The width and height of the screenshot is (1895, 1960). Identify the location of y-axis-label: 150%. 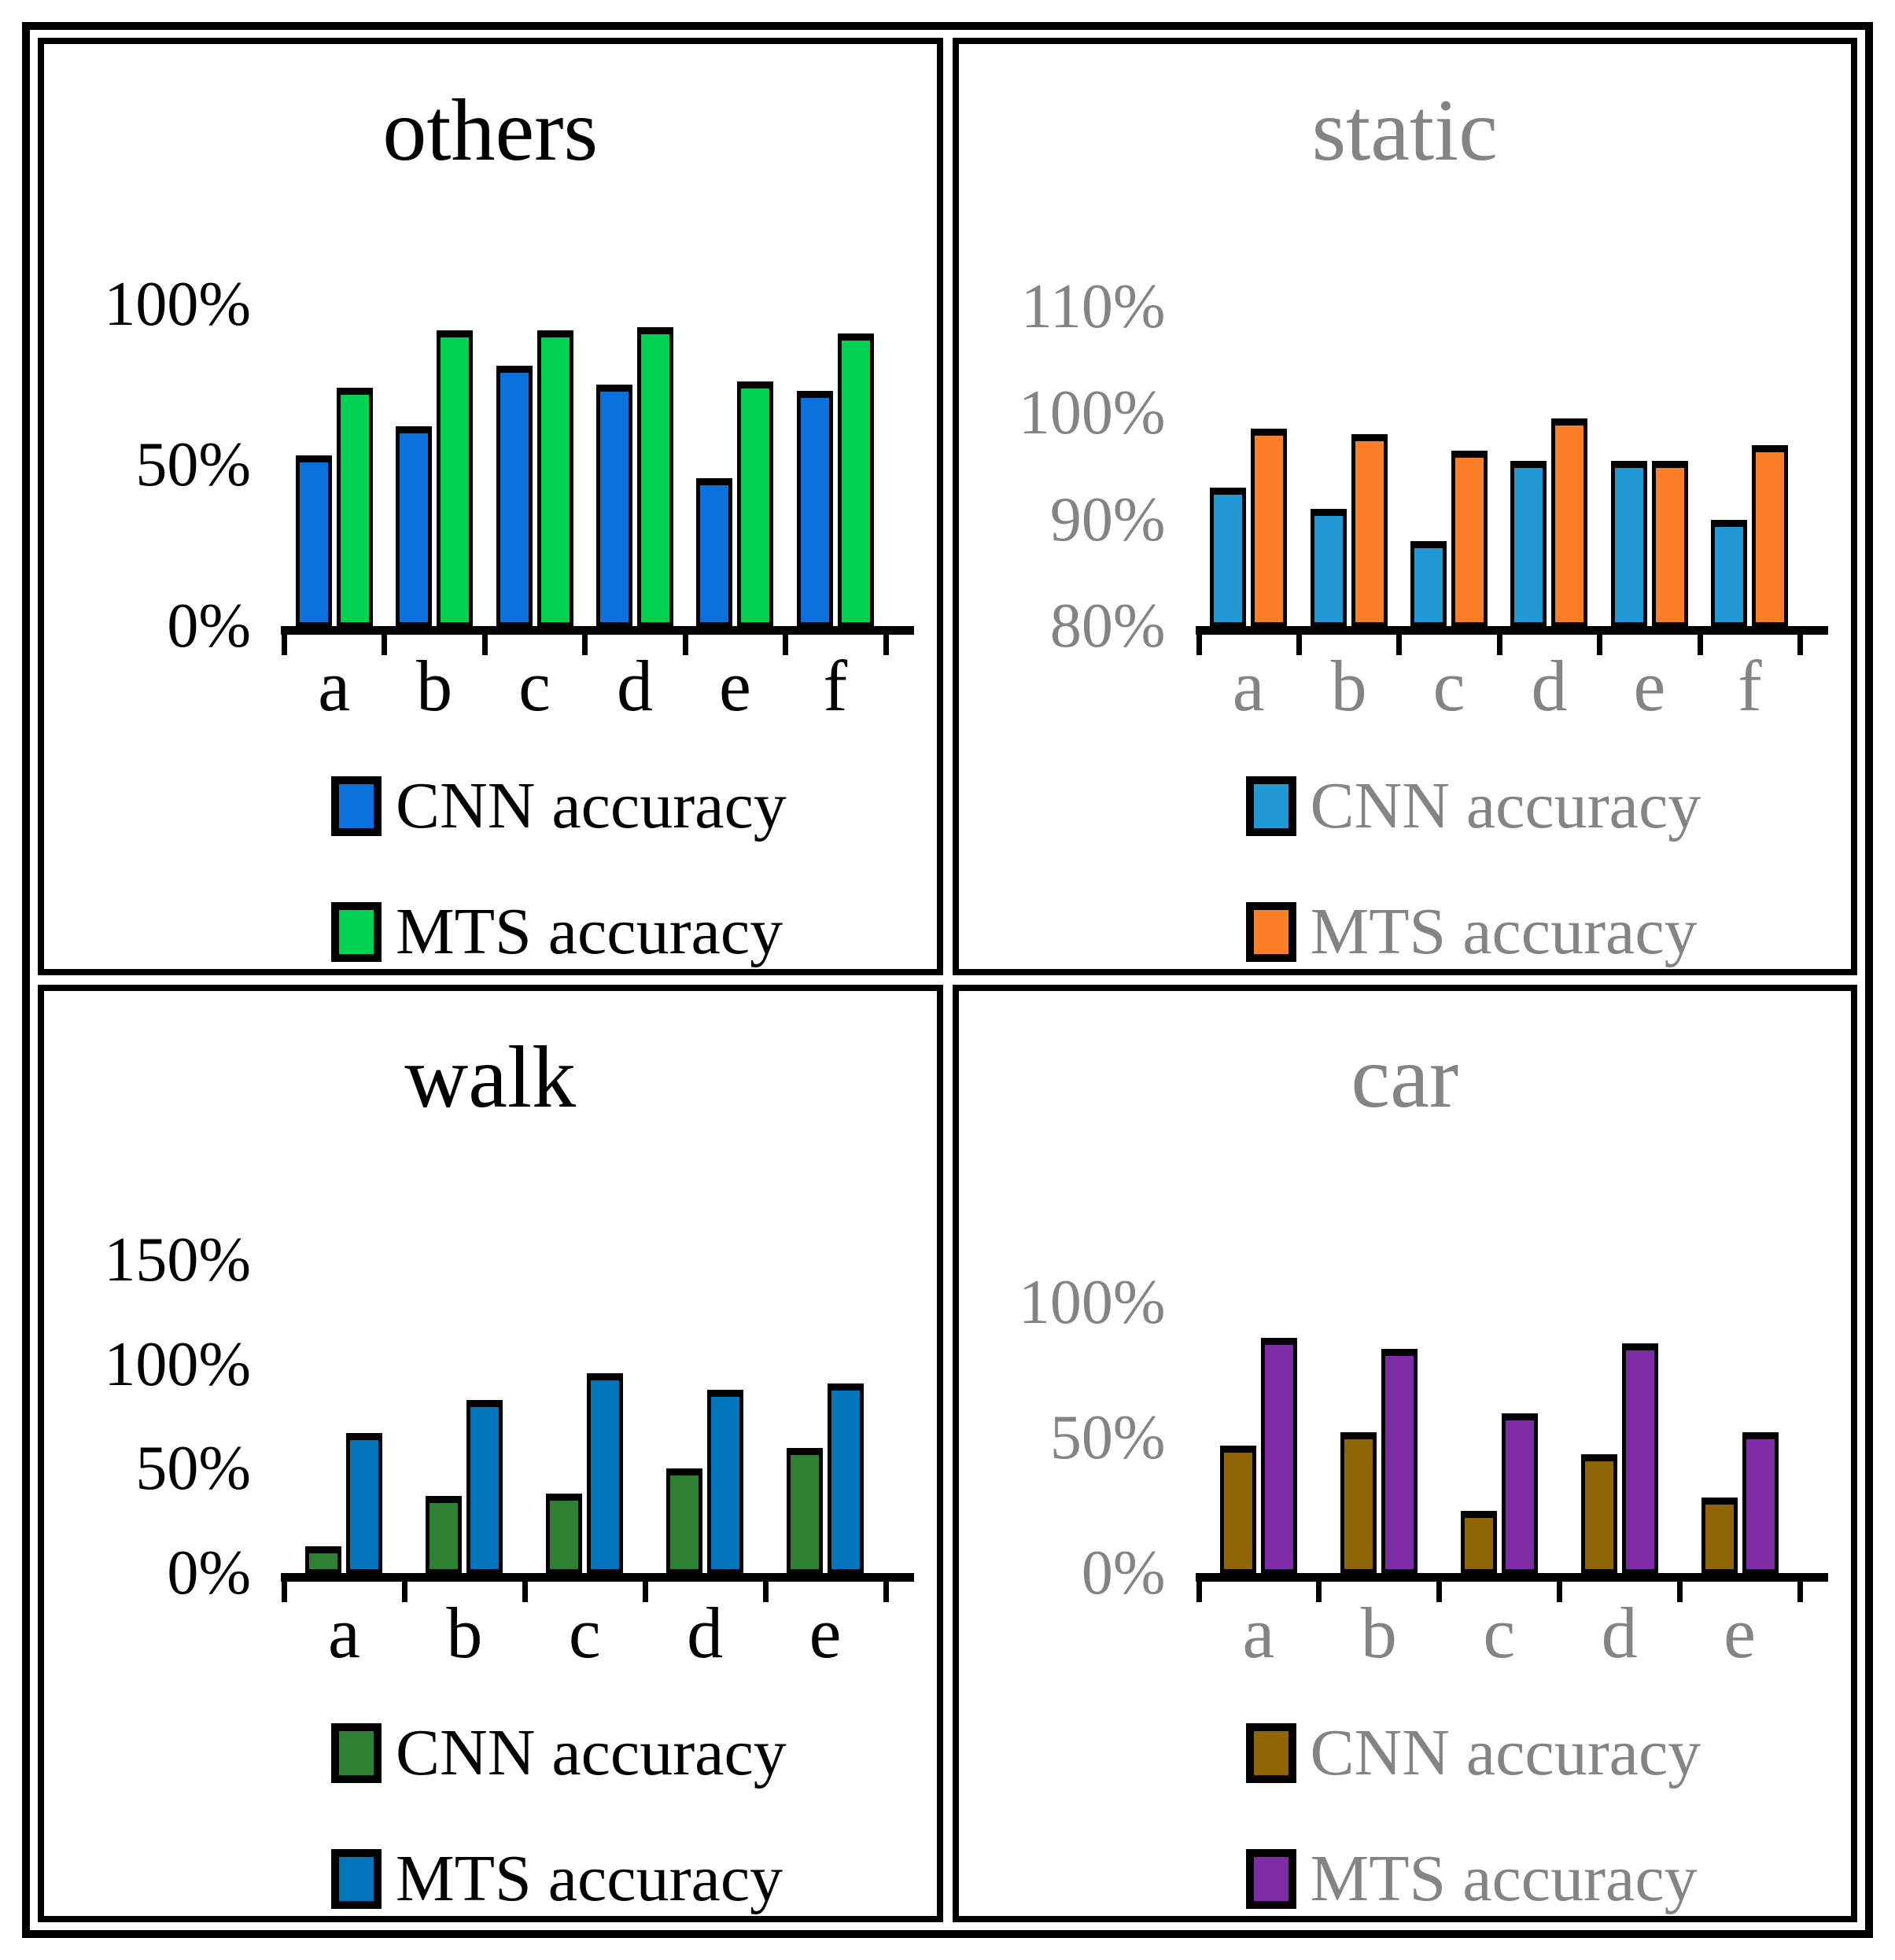
(177, 1260).